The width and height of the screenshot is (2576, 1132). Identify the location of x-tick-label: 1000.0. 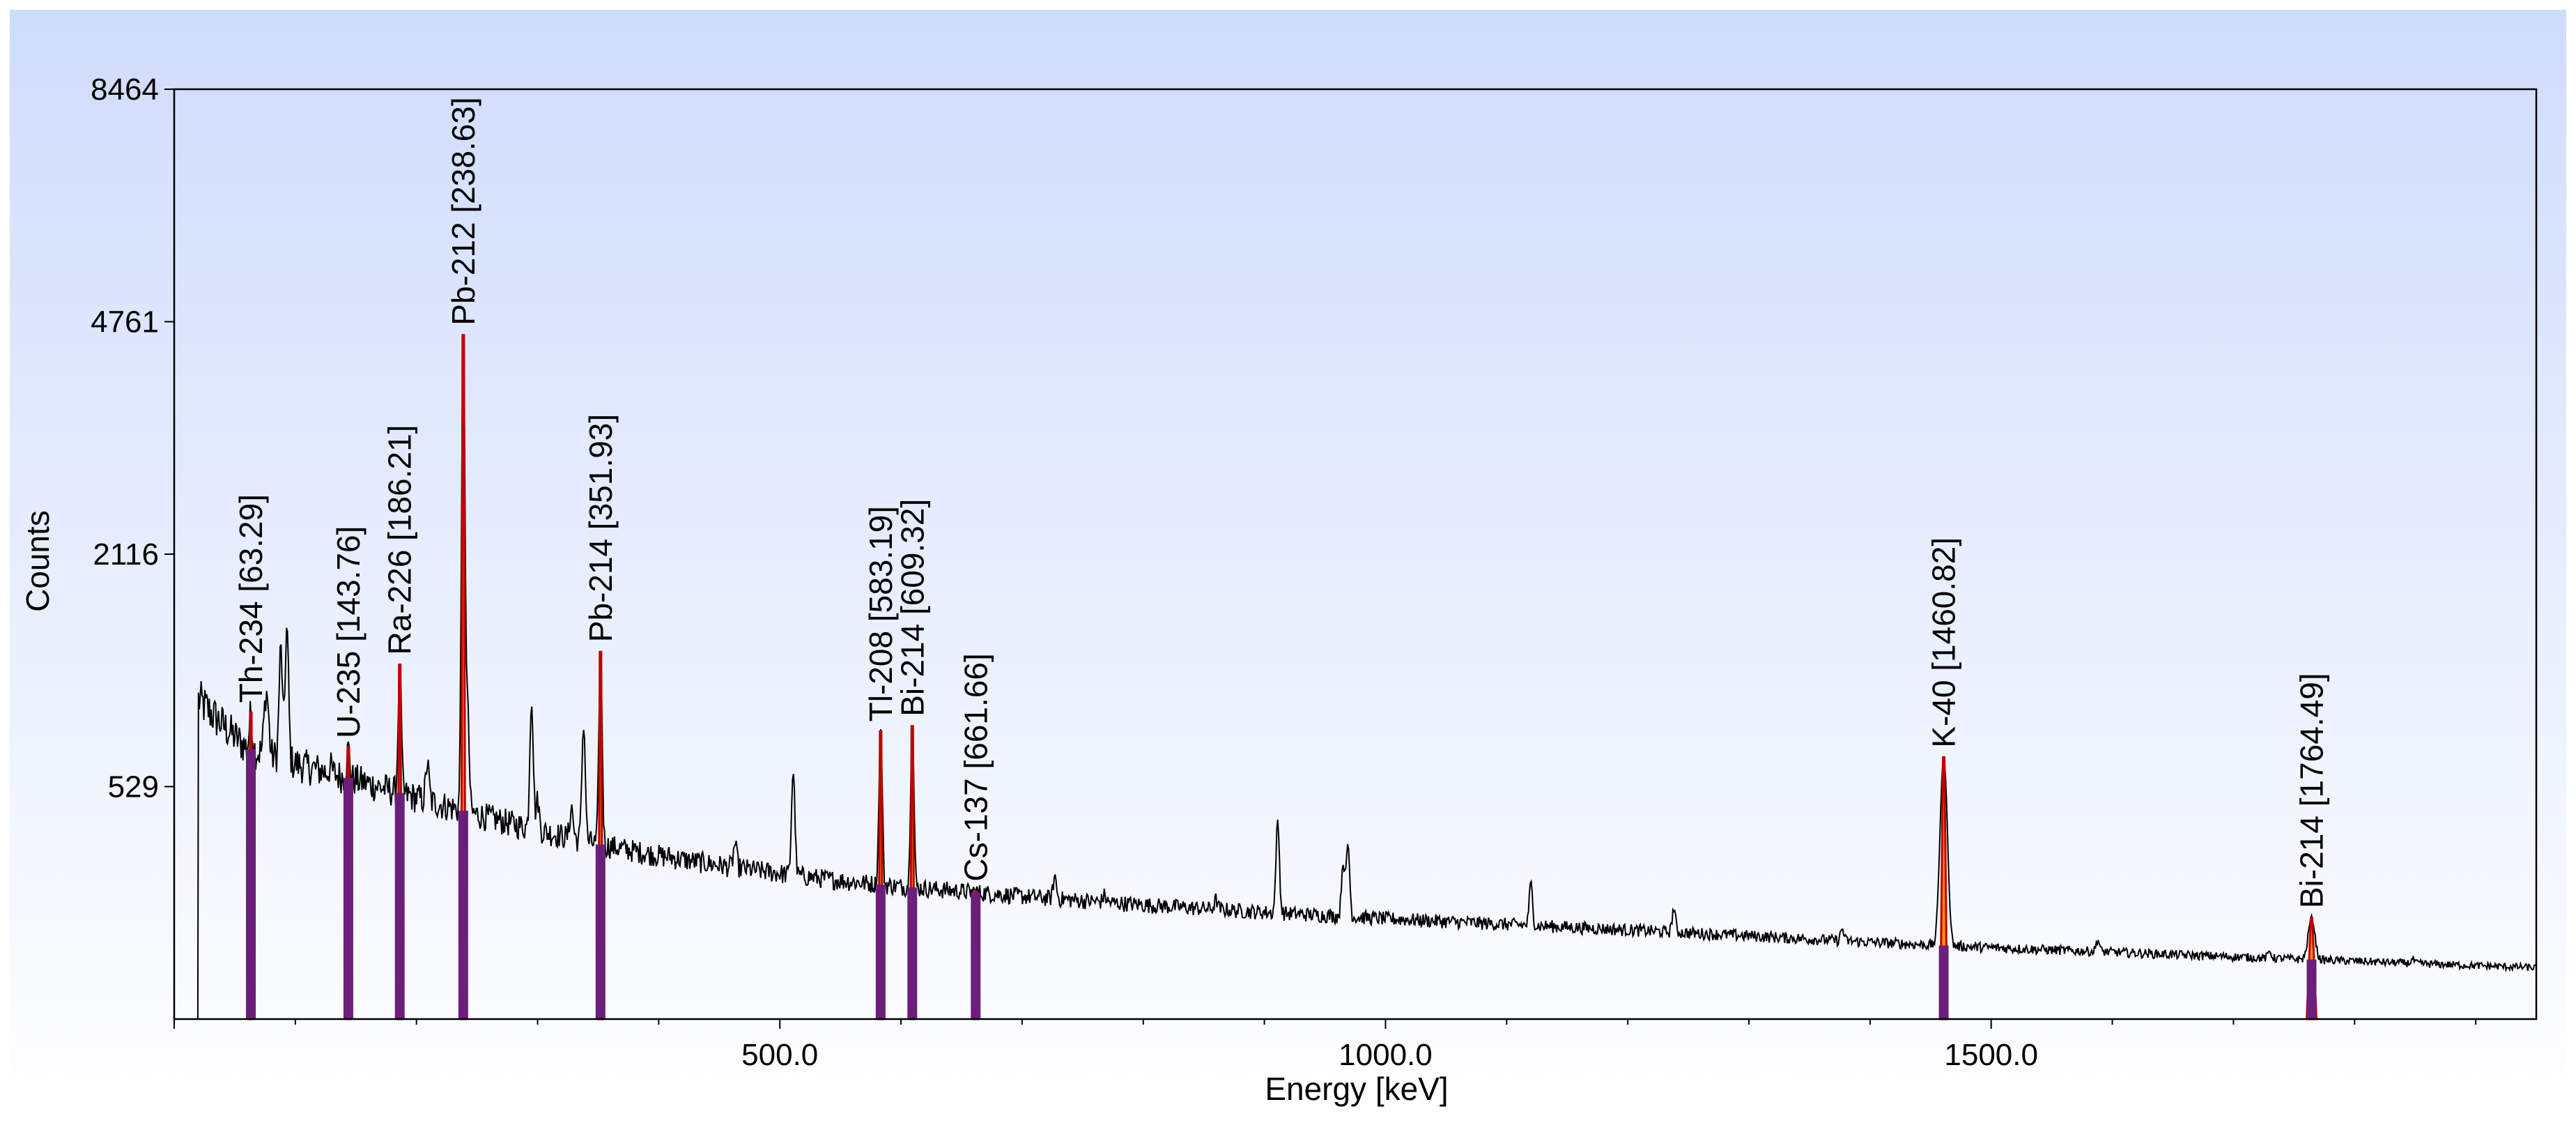
(1386, 1055).